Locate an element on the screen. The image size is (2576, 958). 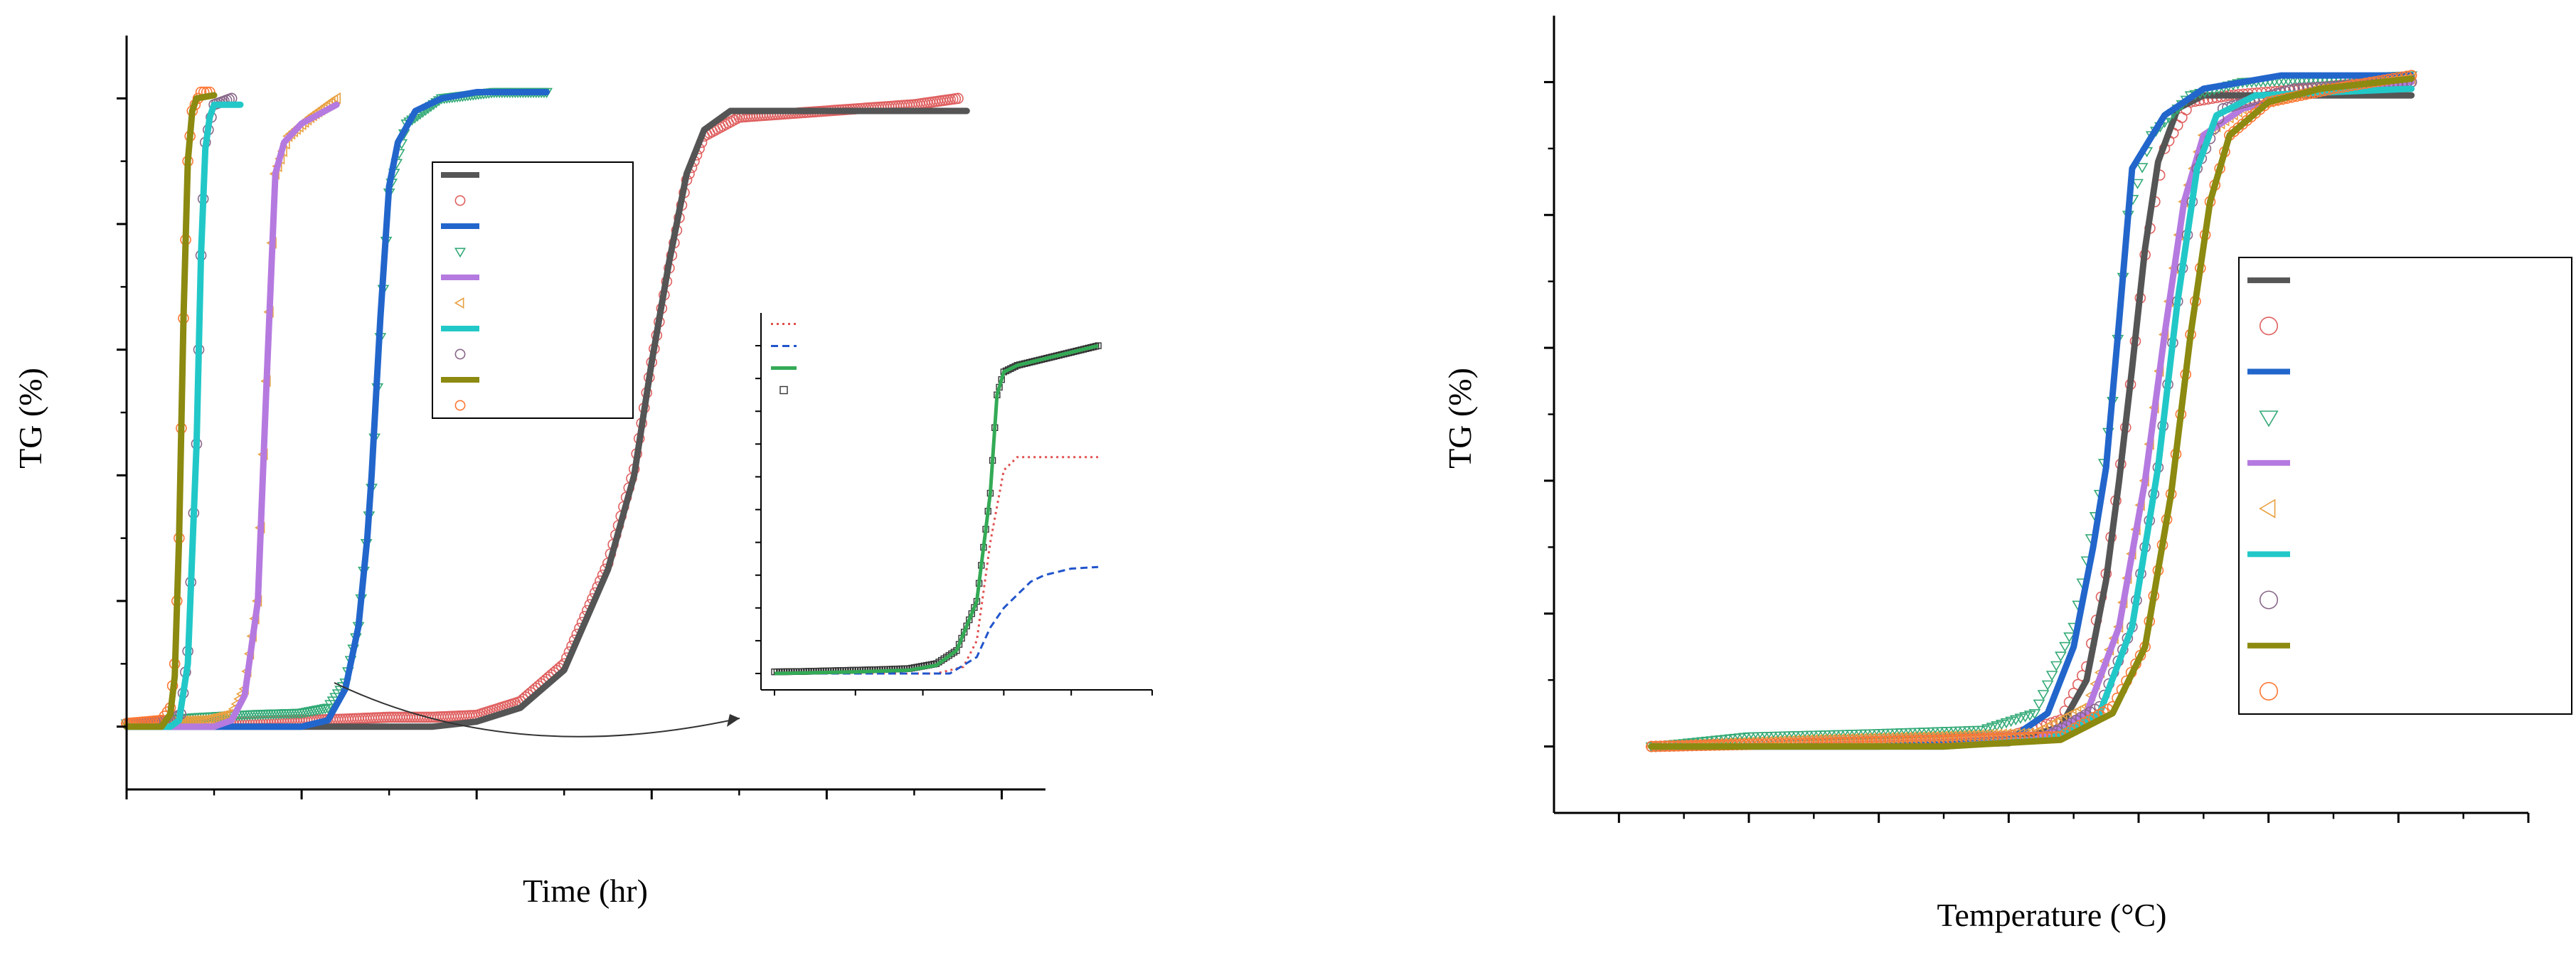
inset-arrow-head is located at coordinates (733, 720).